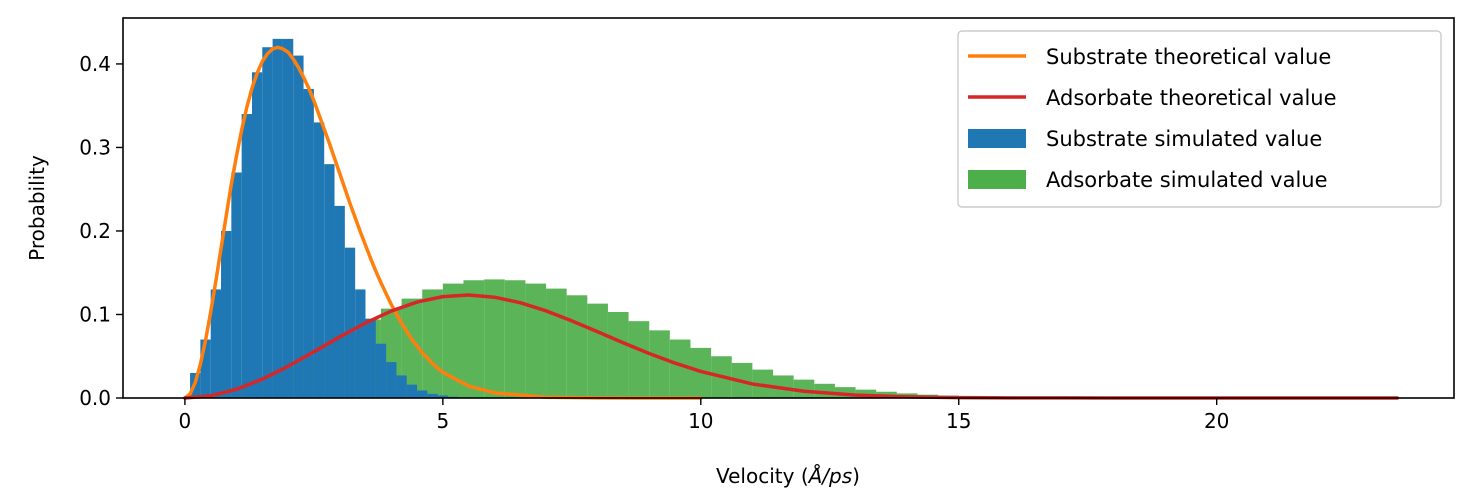  Describe the element at coordinates (37, 208) in the screenshot. I see `y-axis-label: Probability` at that location.